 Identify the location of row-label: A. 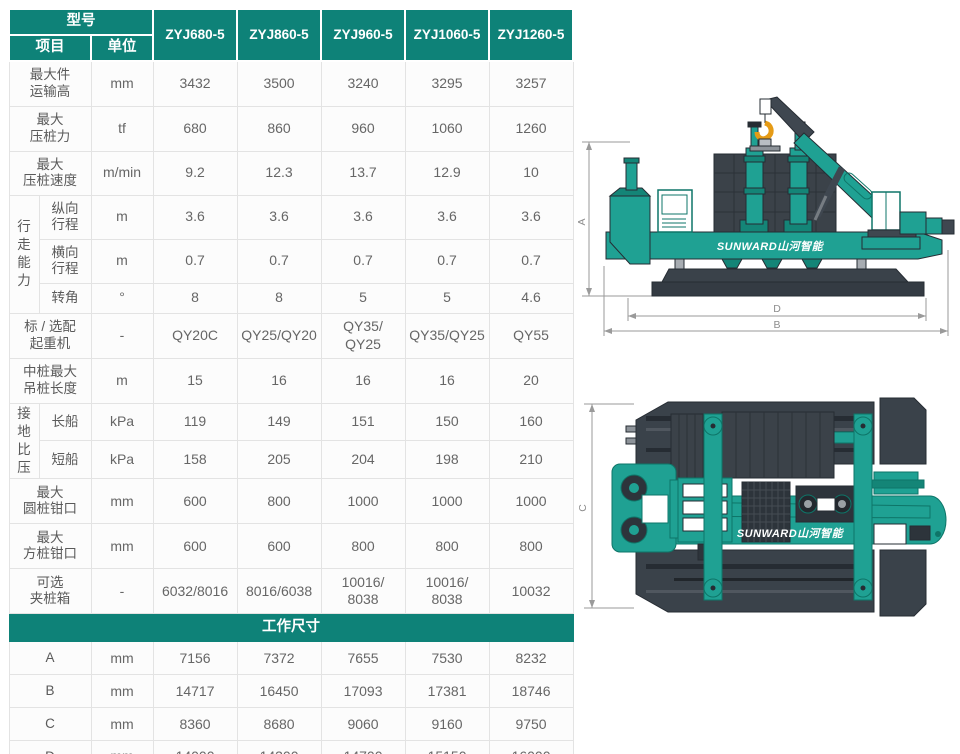
(50, 658).